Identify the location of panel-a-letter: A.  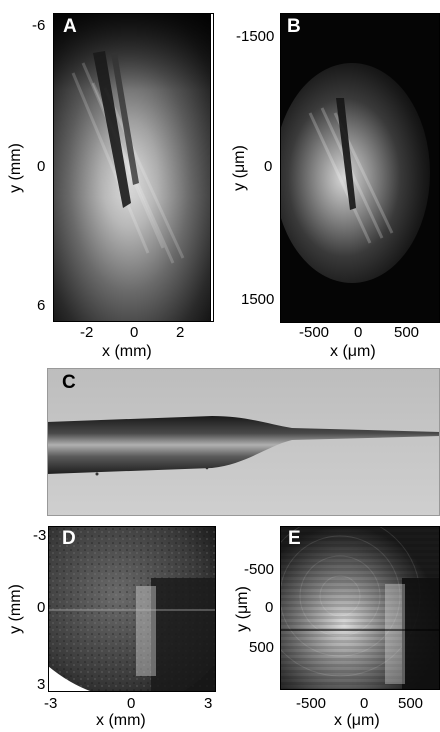
(70, 26).